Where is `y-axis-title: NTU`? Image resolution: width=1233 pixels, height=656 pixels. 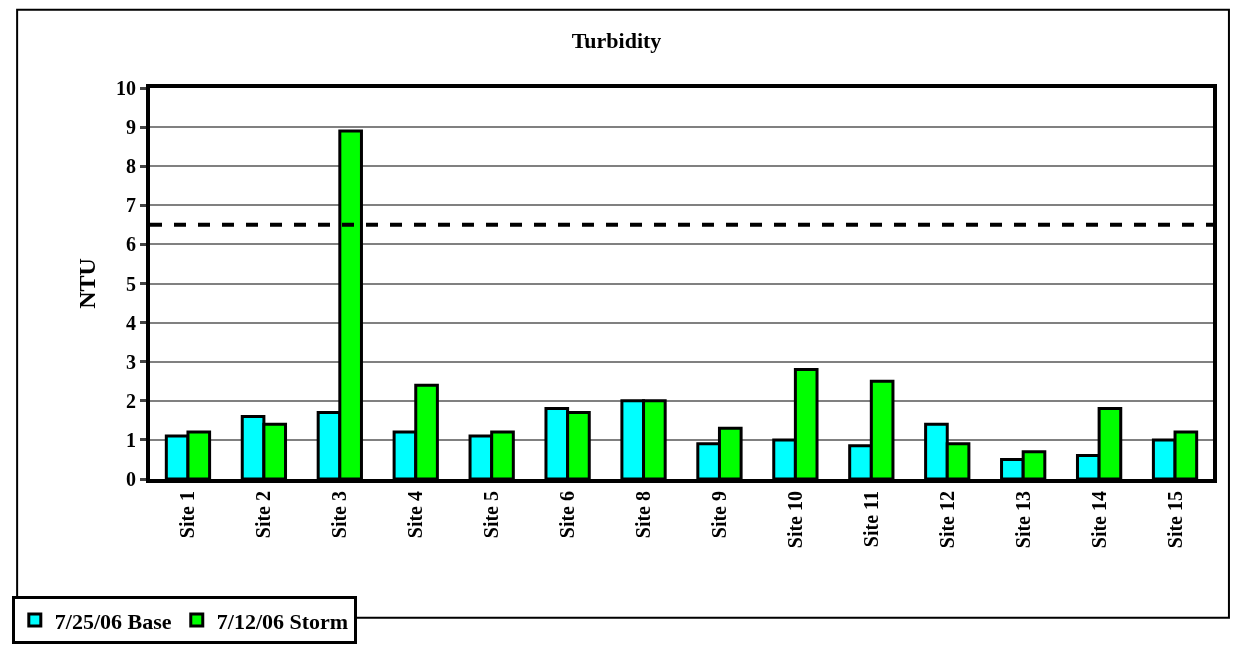
y-axis-title: NTU is located at coordinates (86, 283).